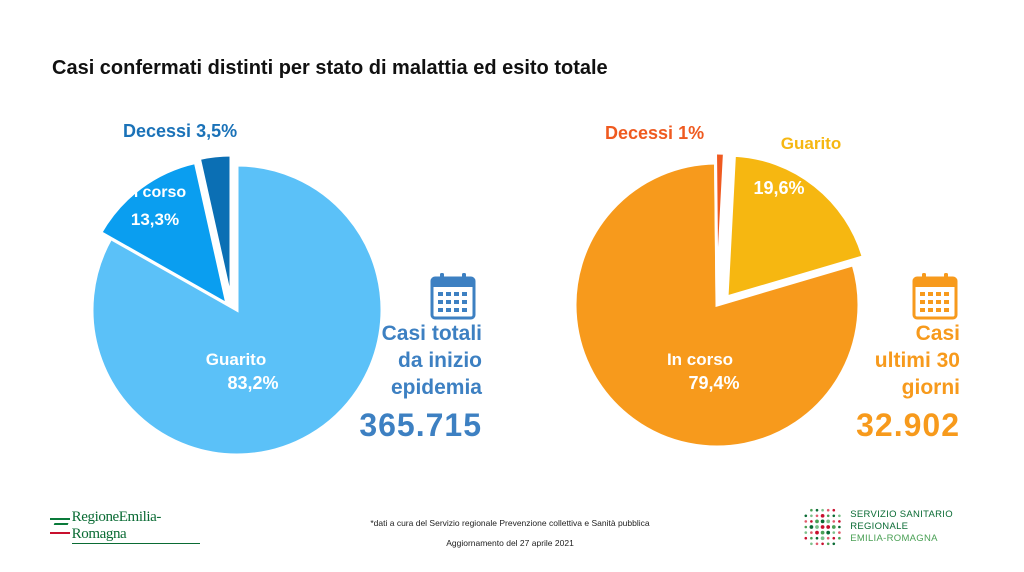  What do you see at coordinates (713, 383) in the screenshot?
I see `pie-slice-value: 79,4%` at bounding box center [713, 383].